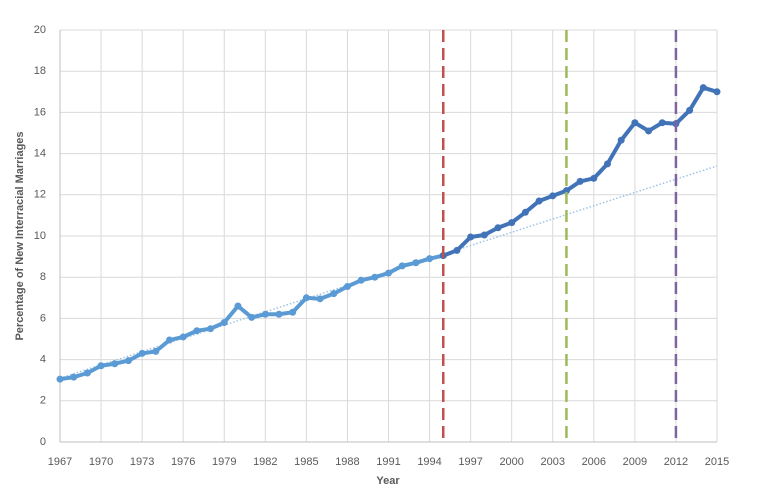  I want to click on x-tick-label: 2000, so click(511, 462).